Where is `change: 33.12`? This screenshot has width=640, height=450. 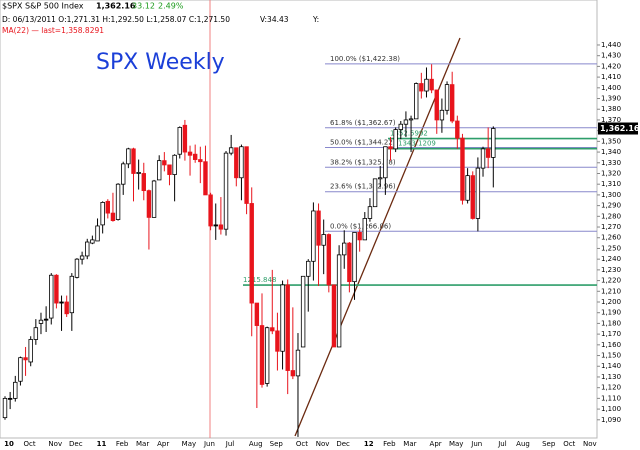
change: 33.12 is located at coordinates (143, 6).